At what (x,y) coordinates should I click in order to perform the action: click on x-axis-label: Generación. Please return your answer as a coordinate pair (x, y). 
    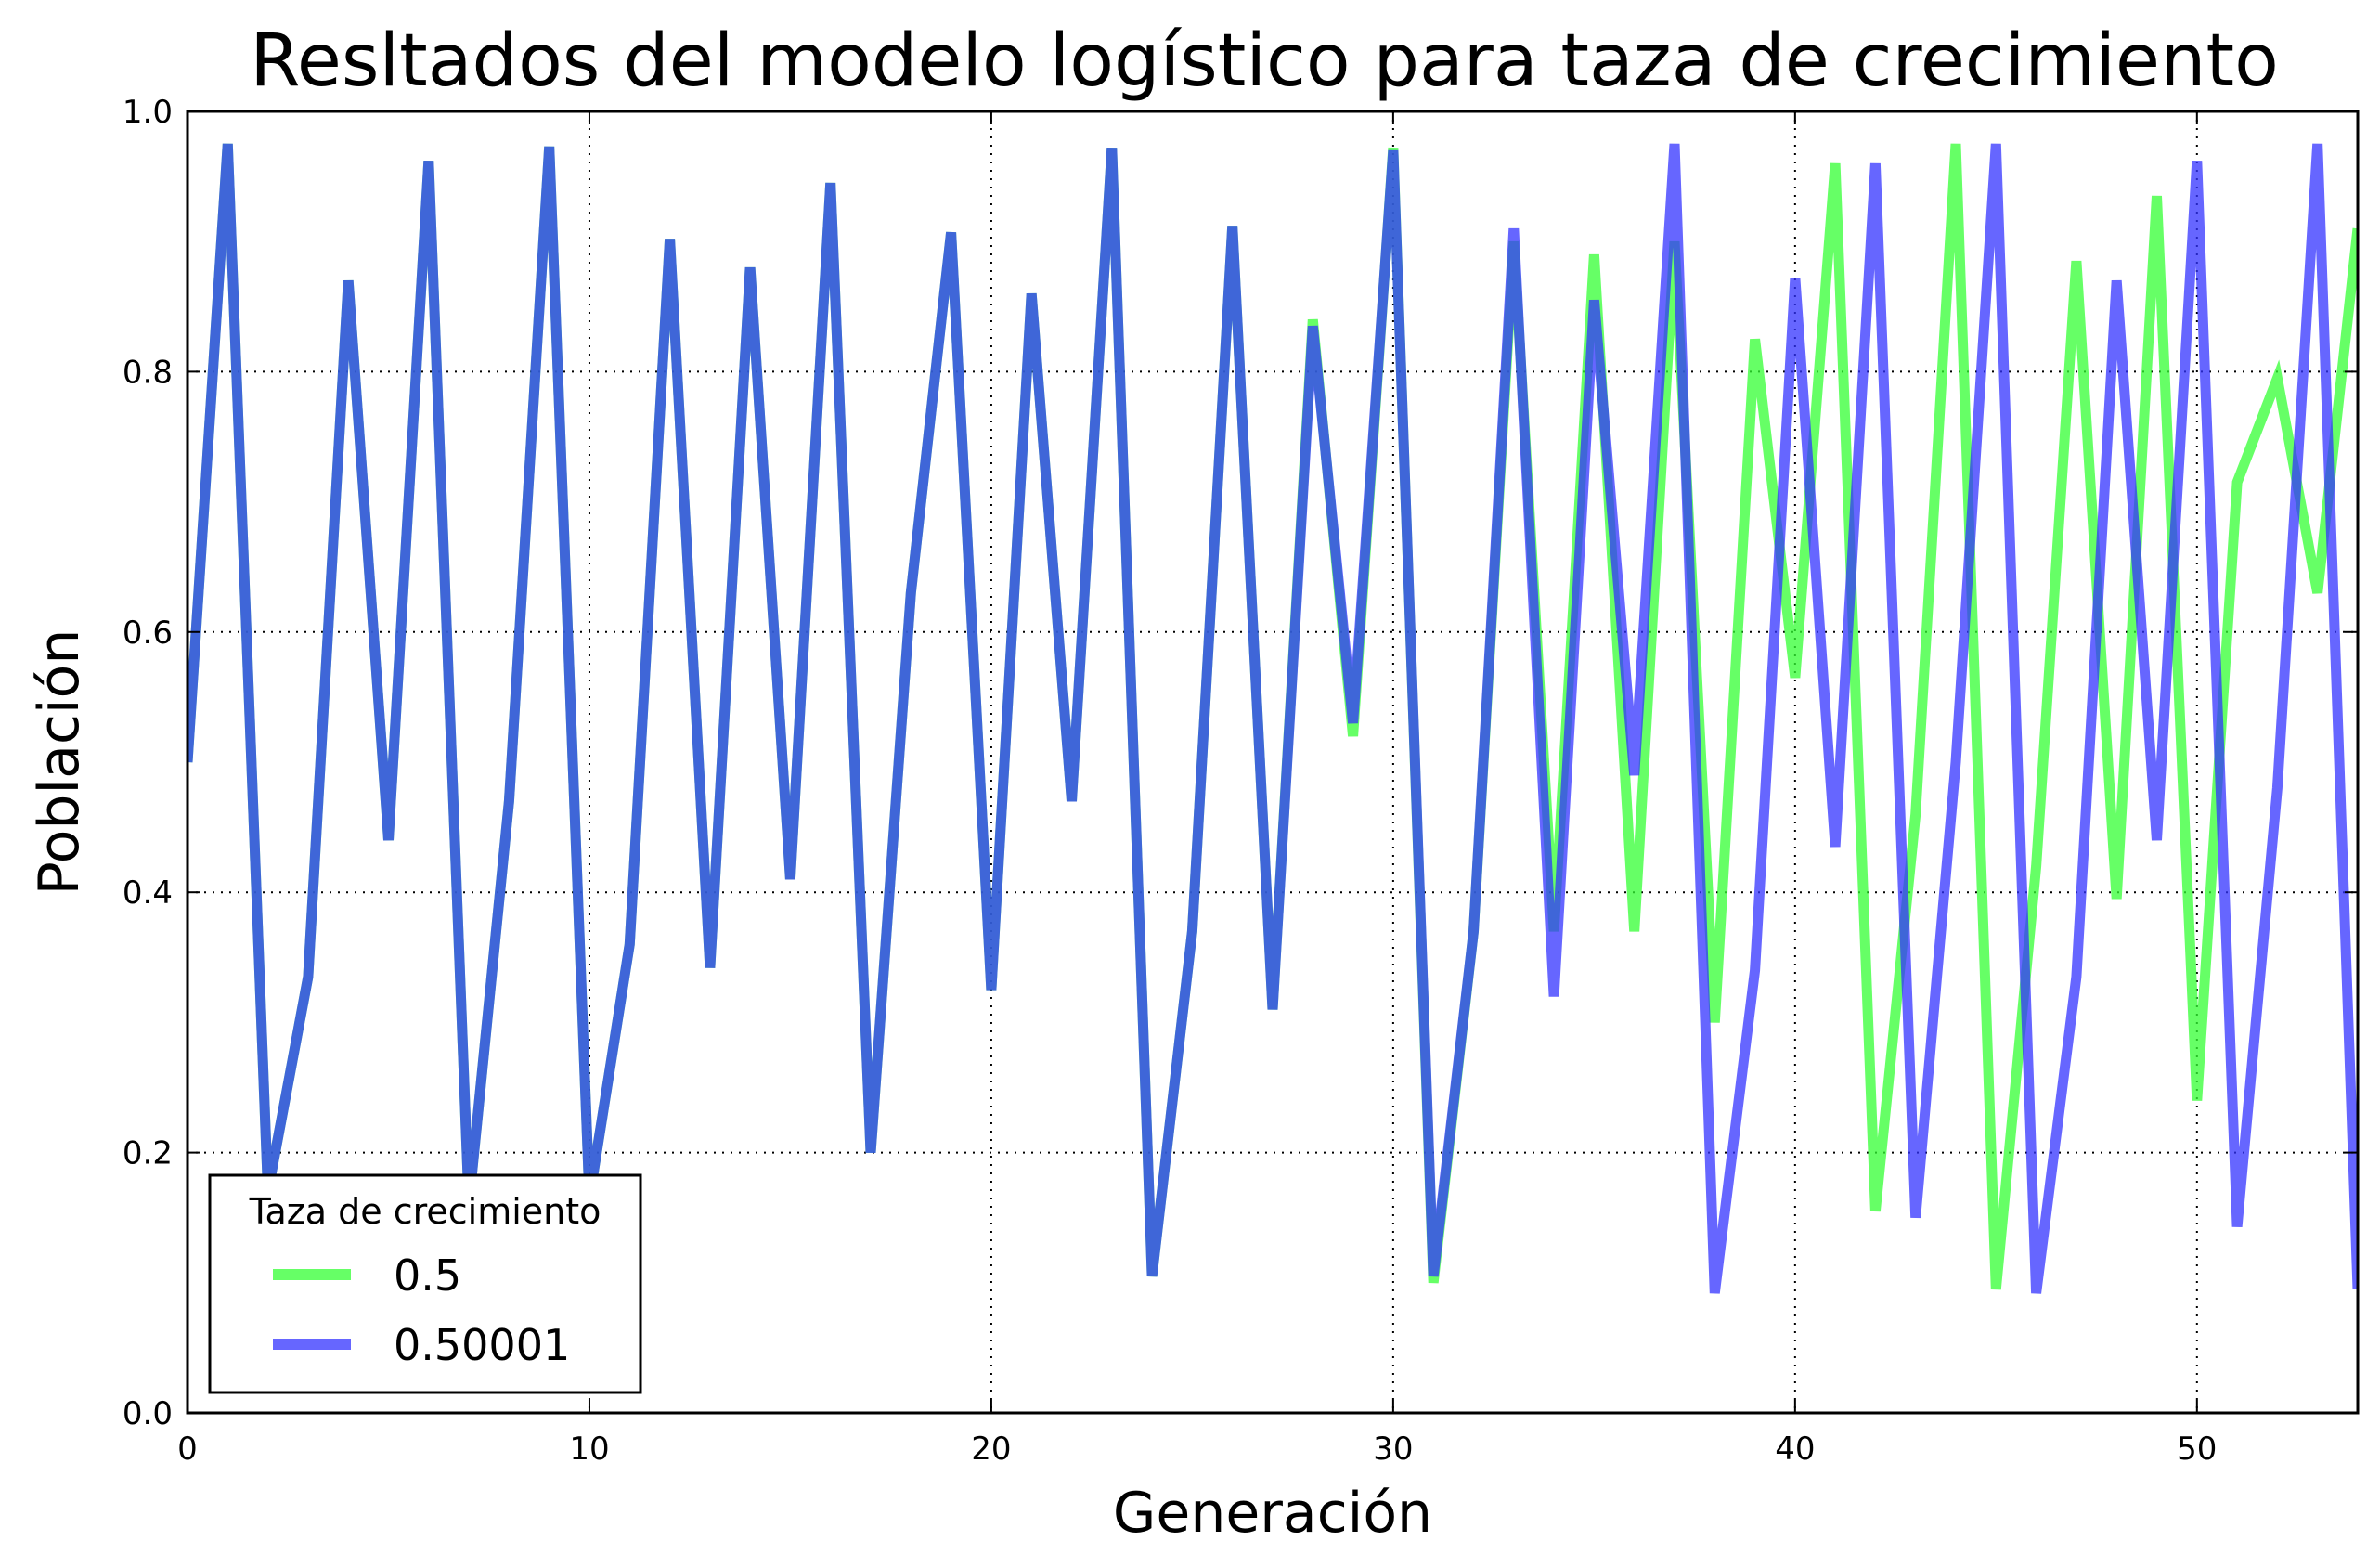
    Looking at the image, I should click on (1272, 1513).